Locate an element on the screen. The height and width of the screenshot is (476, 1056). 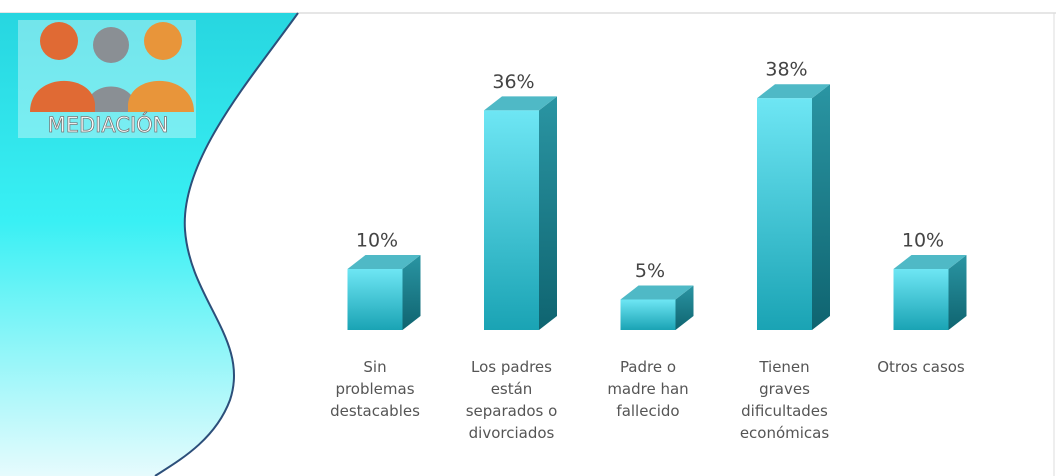
panel-edge is located at coordinates (226, 244).